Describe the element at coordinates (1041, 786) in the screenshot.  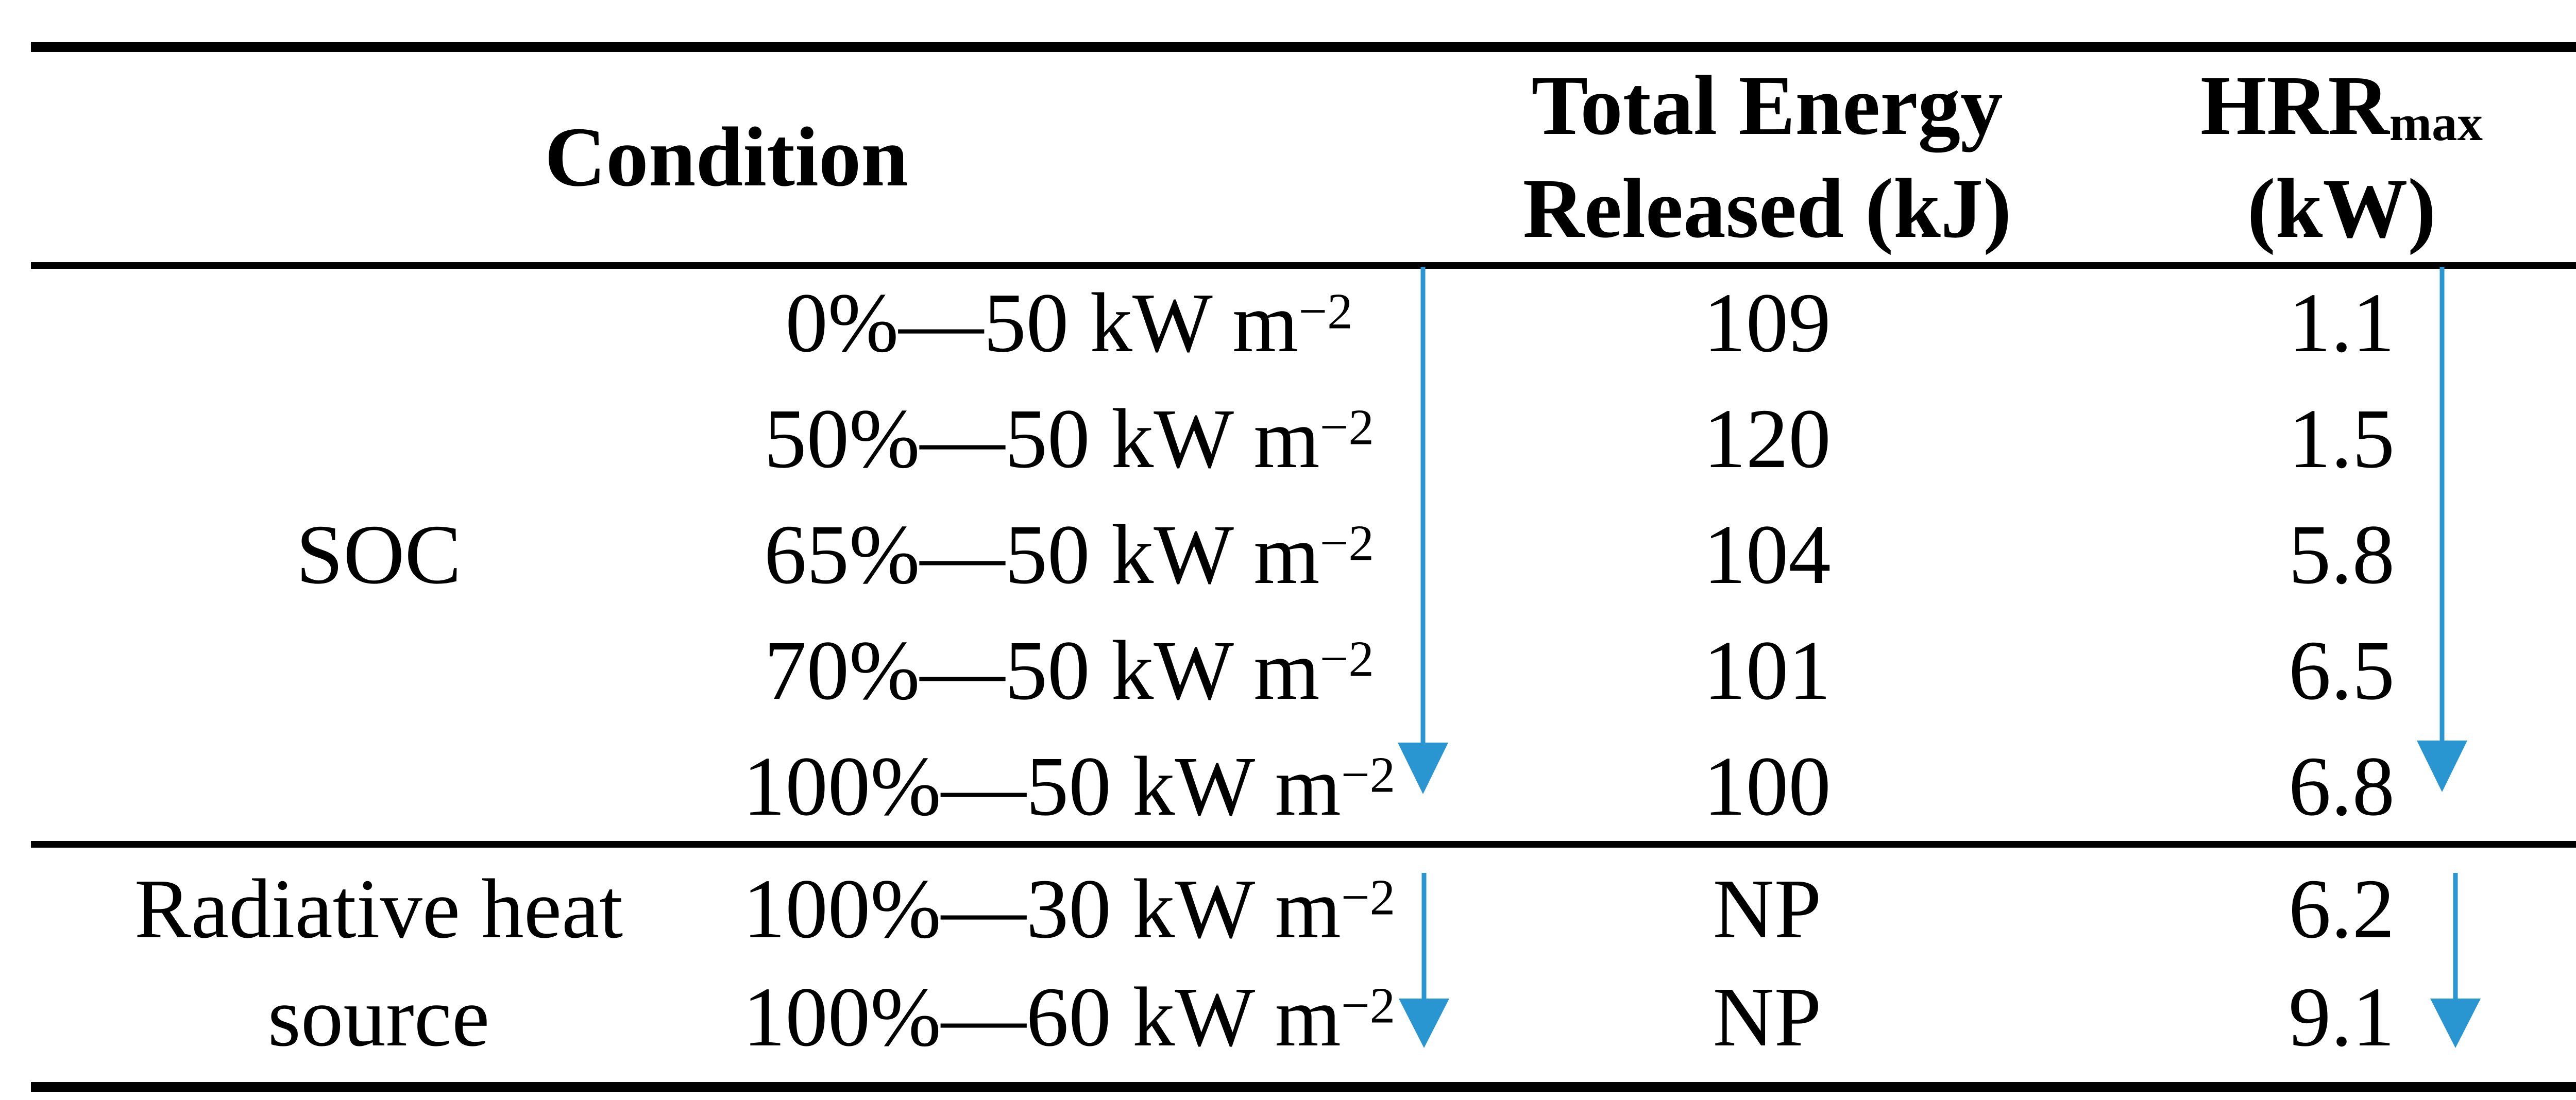
I see `condition-text: 100%—50 kW m` at that location.